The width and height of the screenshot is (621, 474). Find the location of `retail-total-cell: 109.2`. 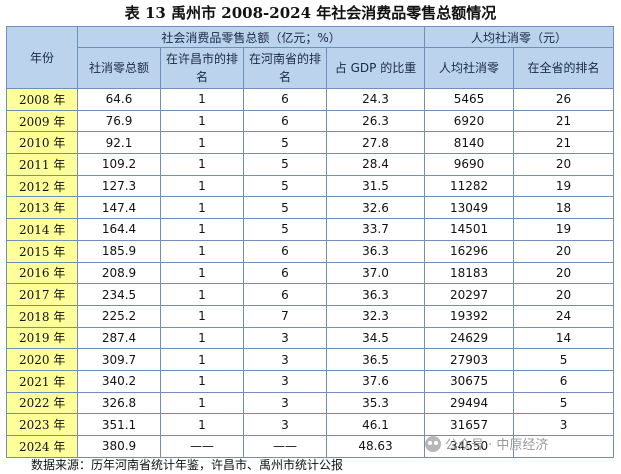

retail-total-cell: 109.2 is located at coordinates (119, 164).